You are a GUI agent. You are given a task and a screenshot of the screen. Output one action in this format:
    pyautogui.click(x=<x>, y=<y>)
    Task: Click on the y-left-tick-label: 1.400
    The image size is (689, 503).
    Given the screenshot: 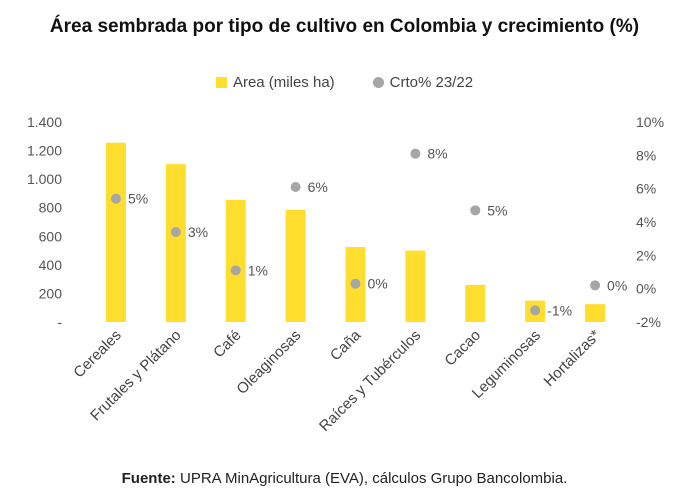 What is the action you would take?
    pyautogui.click(x=44, y=122)
    